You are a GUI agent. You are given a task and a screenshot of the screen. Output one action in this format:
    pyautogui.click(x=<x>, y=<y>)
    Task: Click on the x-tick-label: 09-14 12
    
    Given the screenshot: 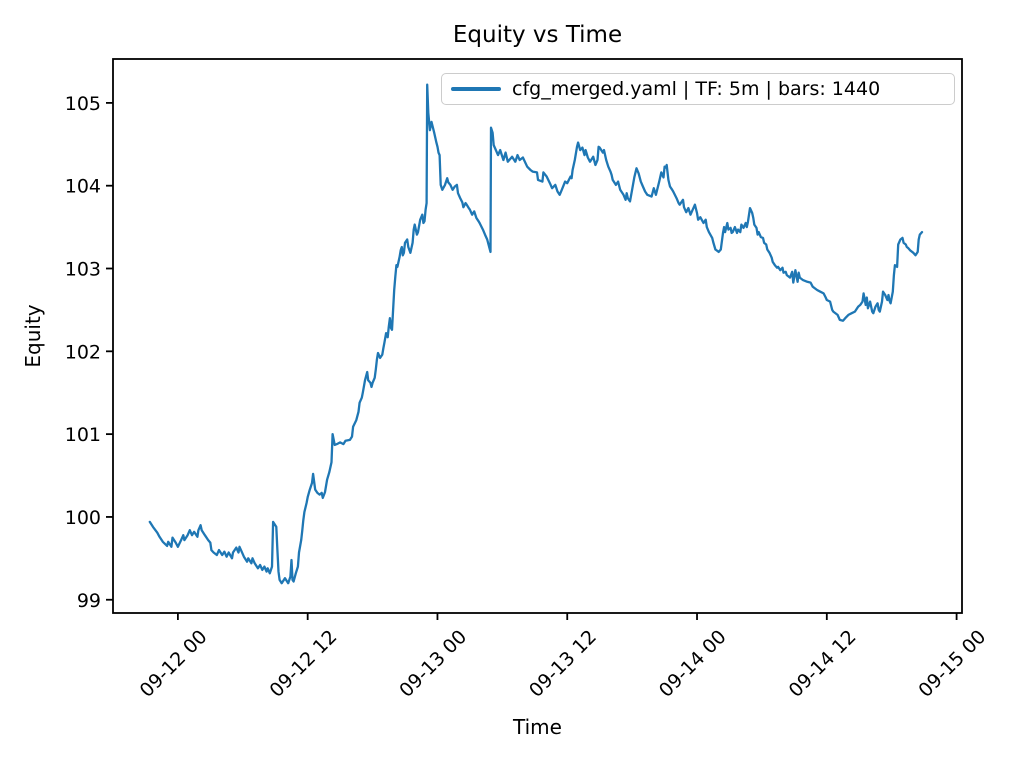 What is the action you would take?
    pyautogui.click(x=823, y=664)
    